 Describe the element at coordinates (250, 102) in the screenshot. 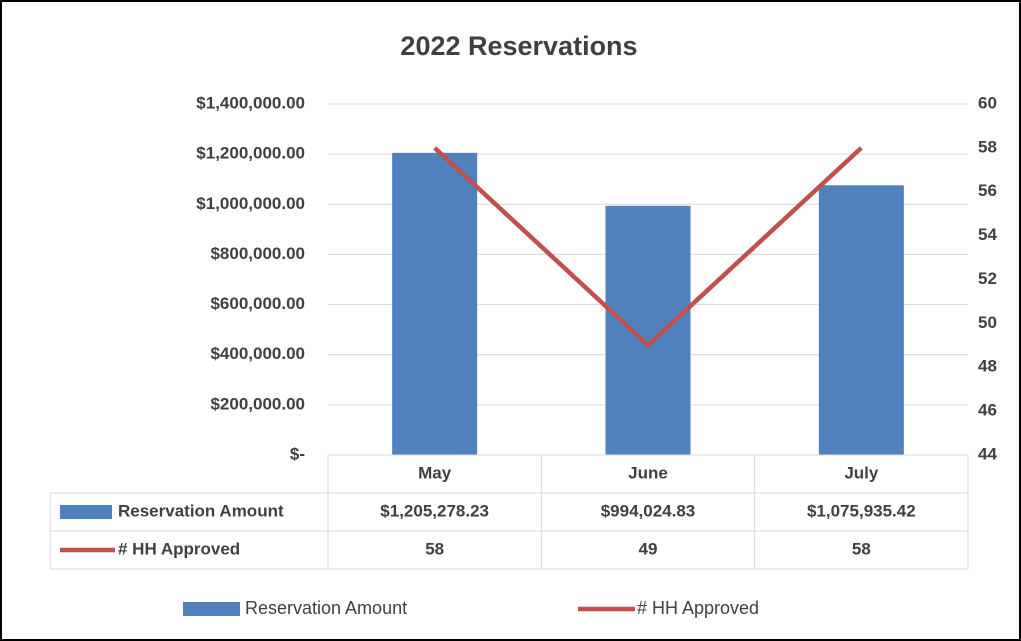

I see `y-tick-label: $1,400,000.00` at that location.